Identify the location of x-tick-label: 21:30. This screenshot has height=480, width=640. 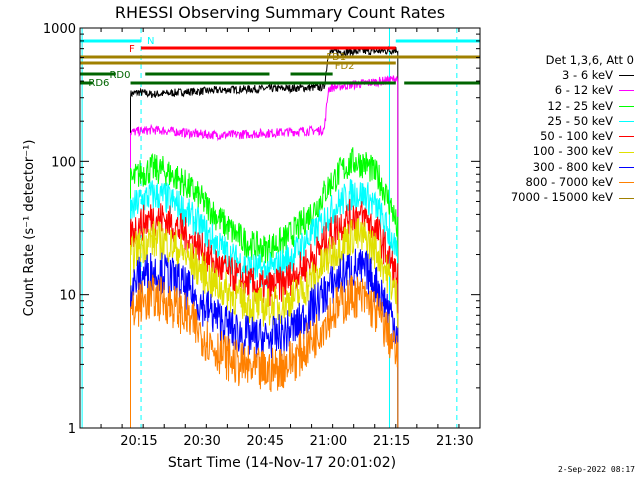
(454, 441).